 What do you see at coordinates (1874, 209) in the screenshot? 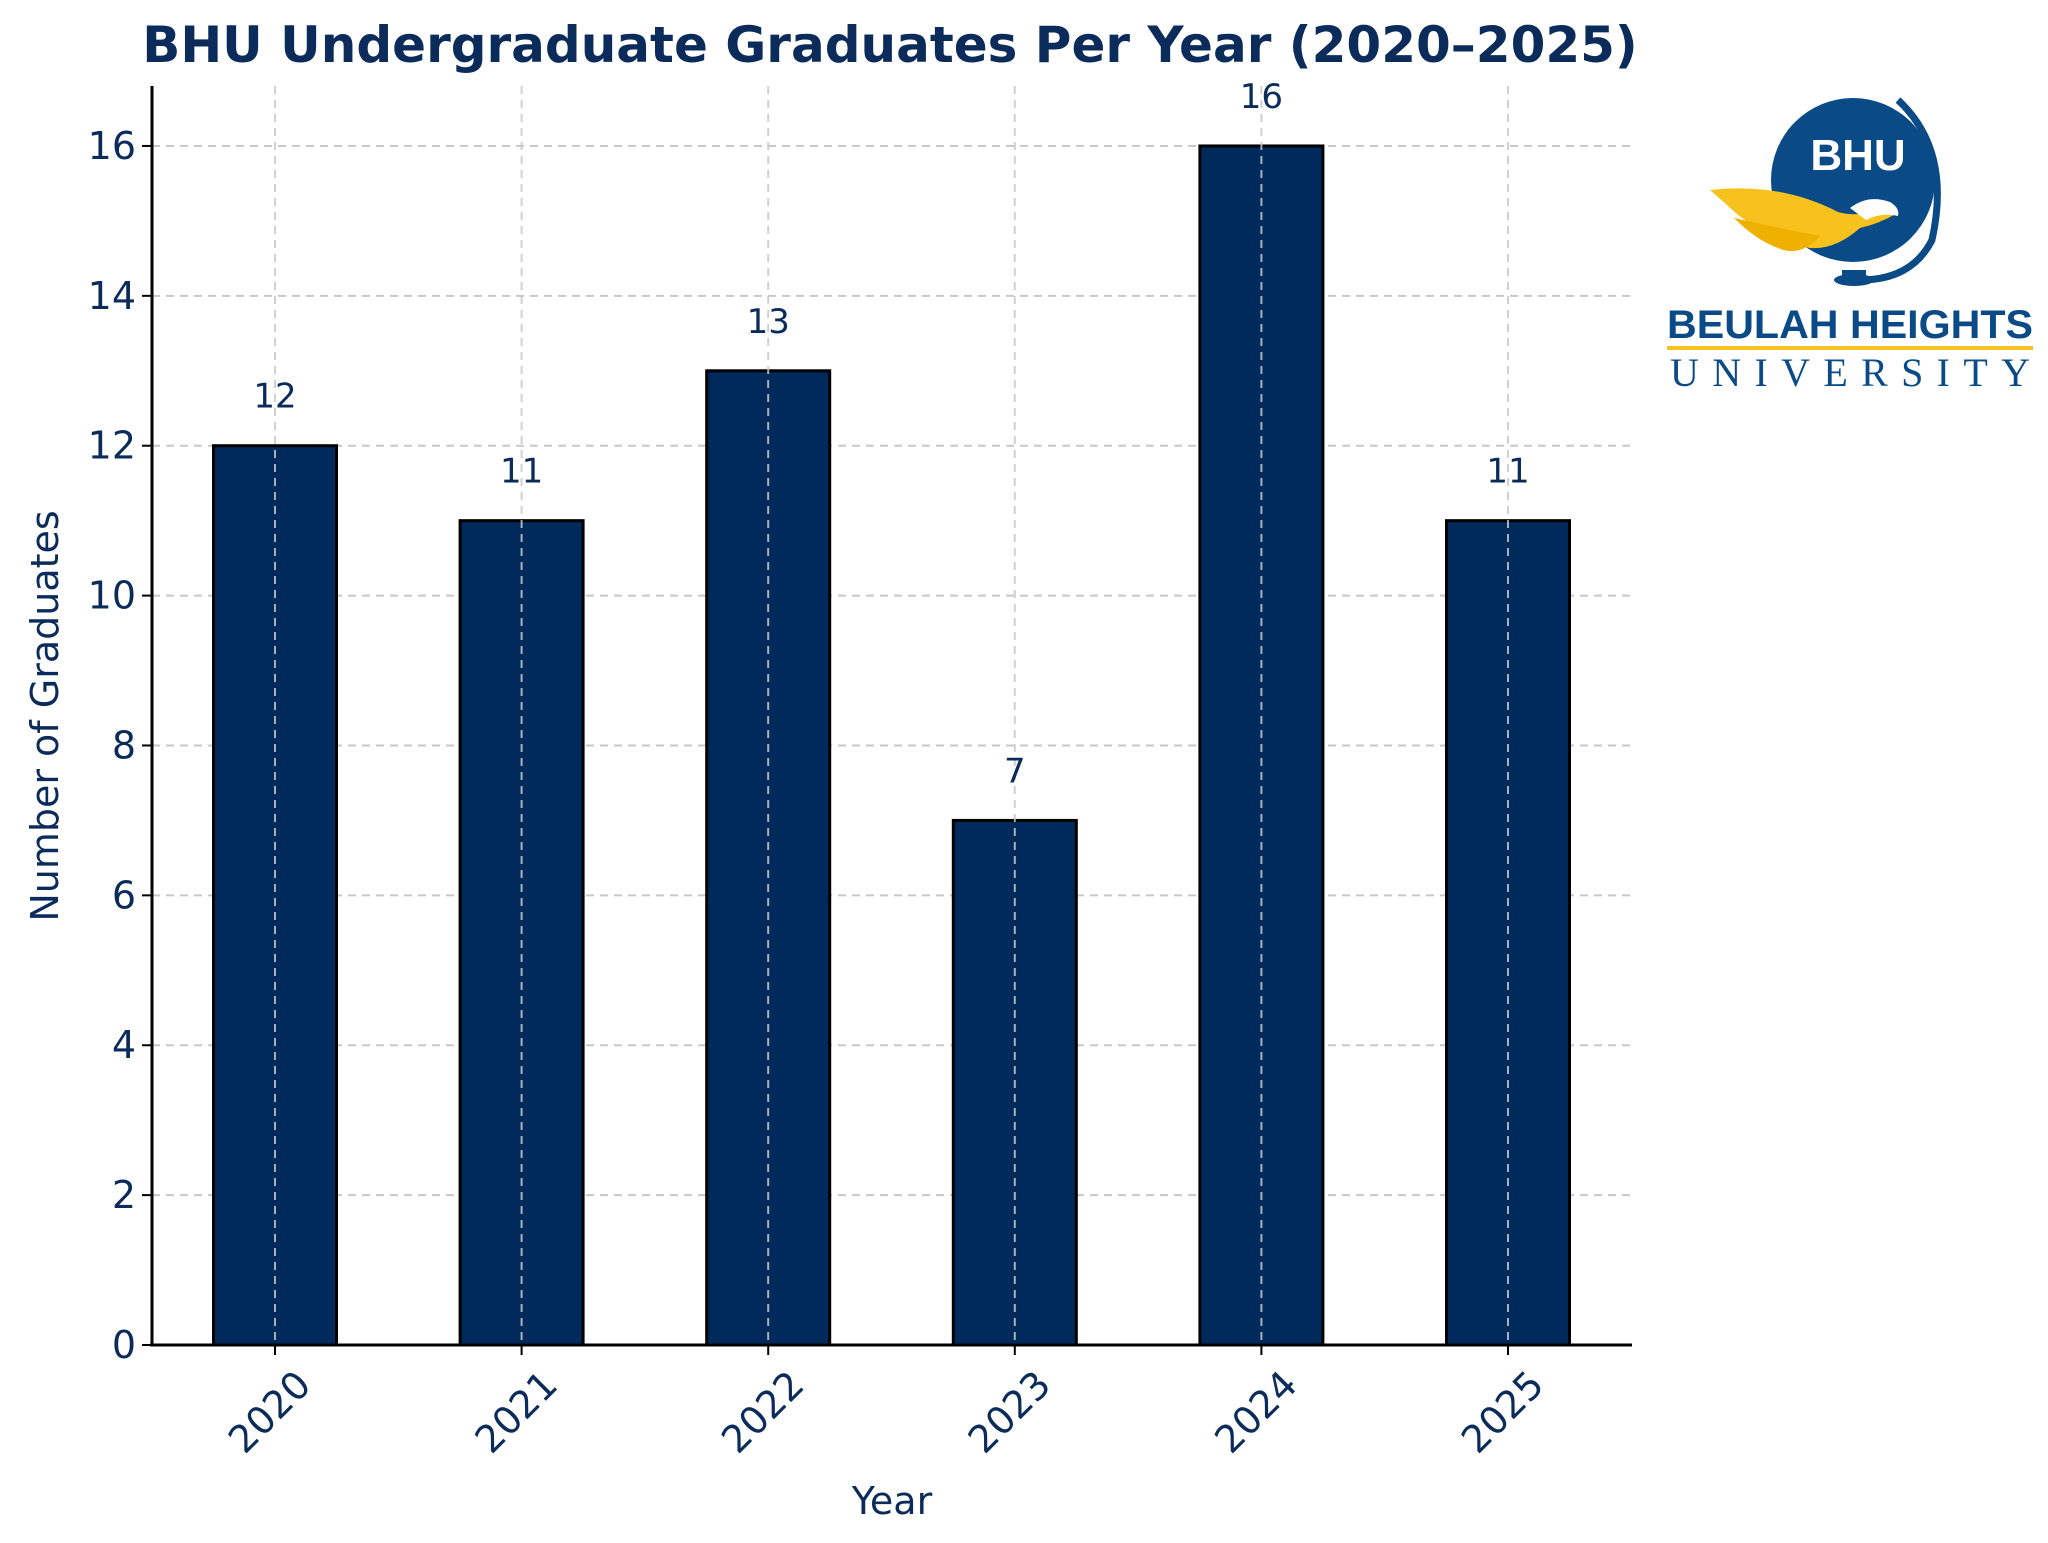
I see `eagle-head-icon` at bounding box center [1874, 209].